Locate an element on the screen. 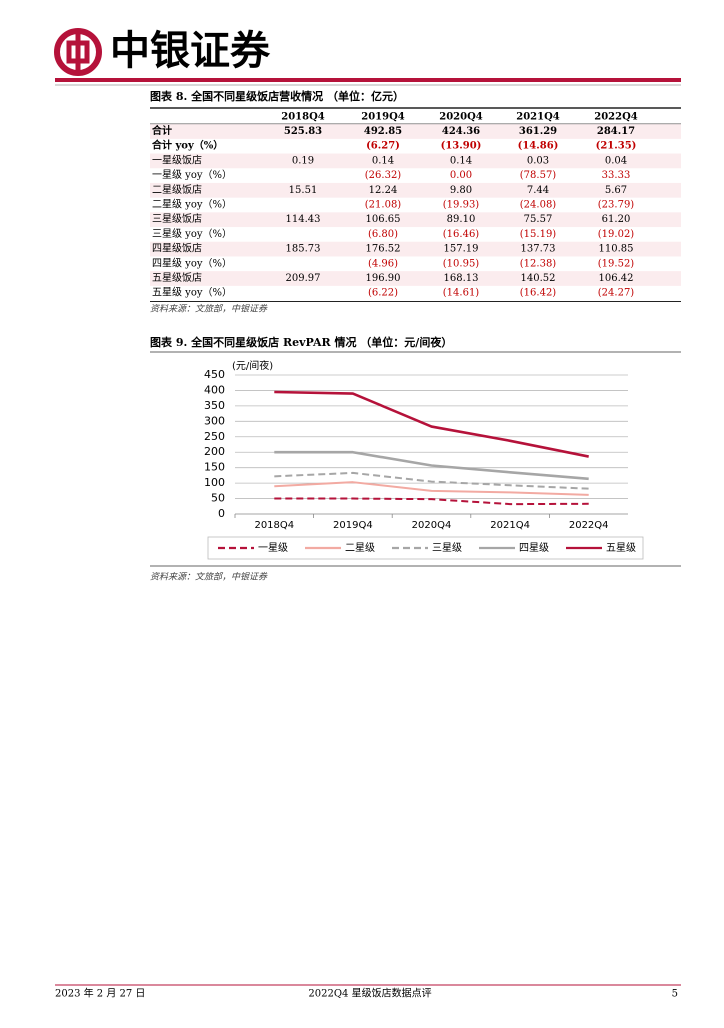 Image resolution: width=724 pixels, height=1028 pixels. y-tick-label: 300 is located at coordinates (214, 420).